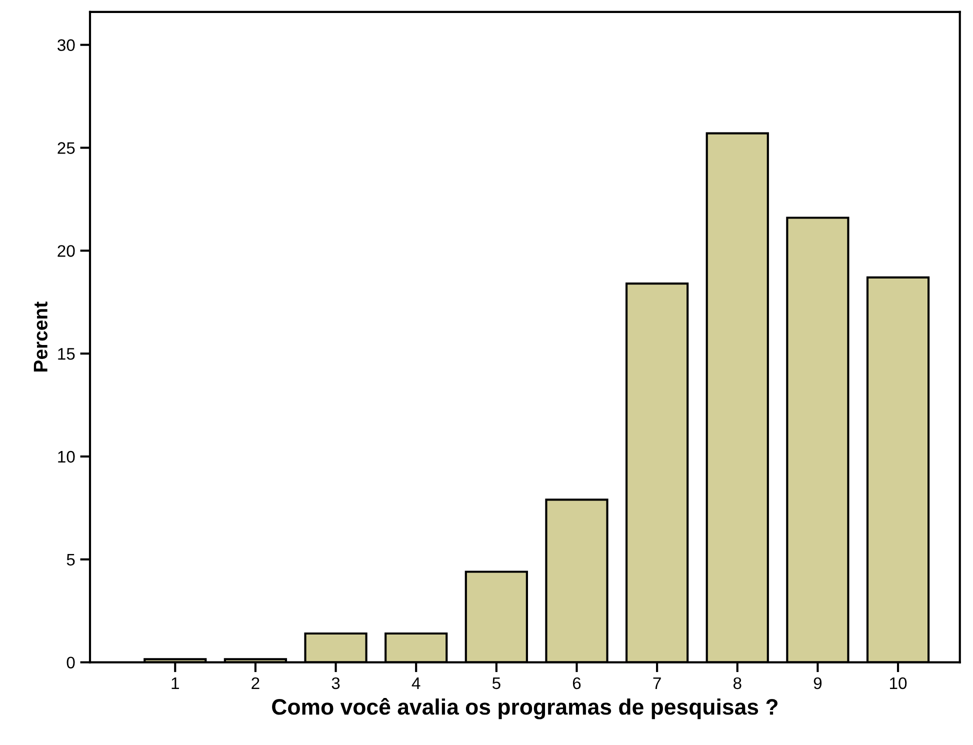  I want to click on y-tick-label: 5, so click(70, 560).